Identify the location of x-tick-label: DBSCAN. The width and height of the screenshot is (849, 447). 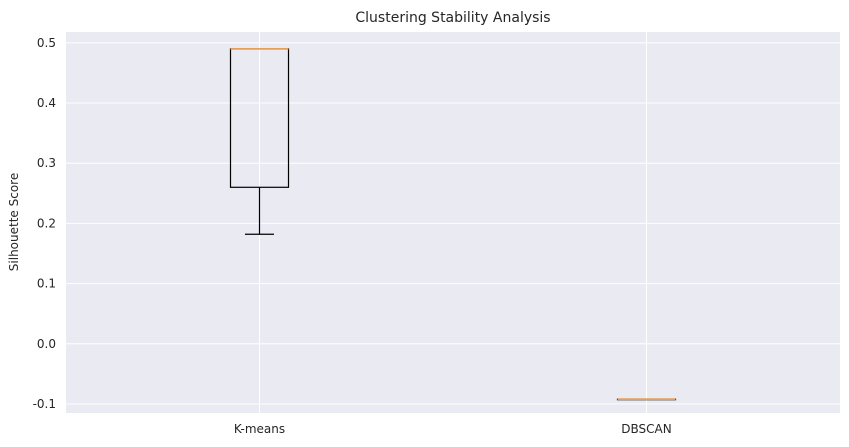
(646, 429).